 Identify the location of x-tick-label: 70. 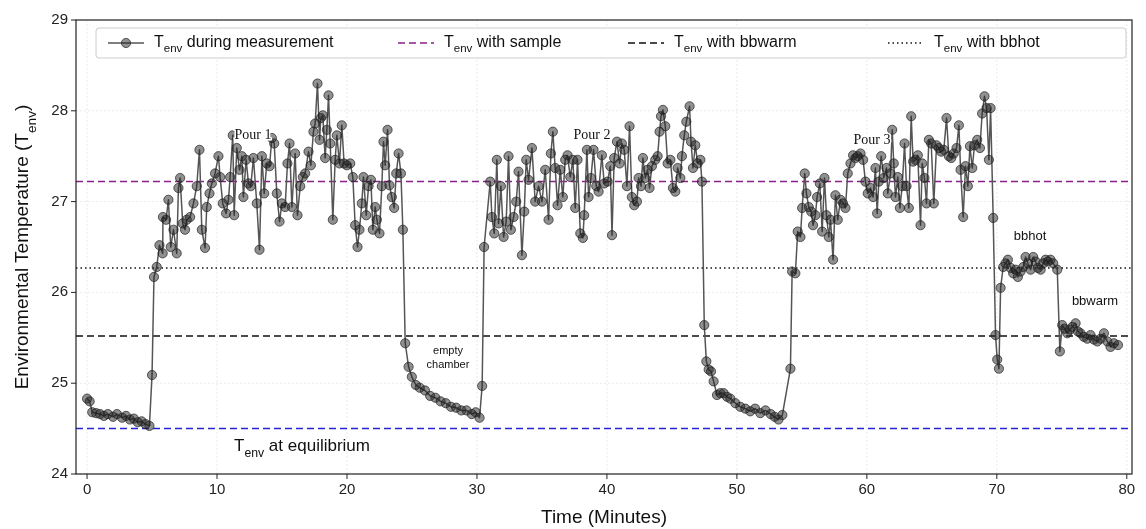
(997, 488).